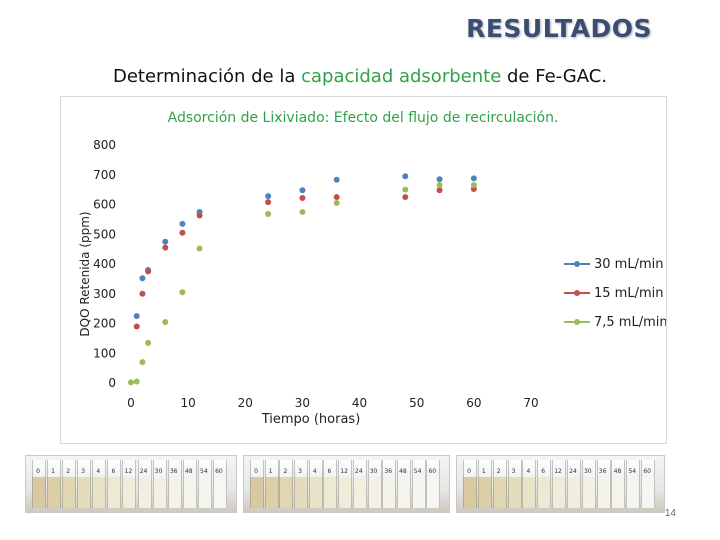 The width and height of the screenshot is (720, 540). What do you see at coordinates (112, 383) in the screenshot?
I see `y-tick-label: 0` at bounding box center [112, 383].